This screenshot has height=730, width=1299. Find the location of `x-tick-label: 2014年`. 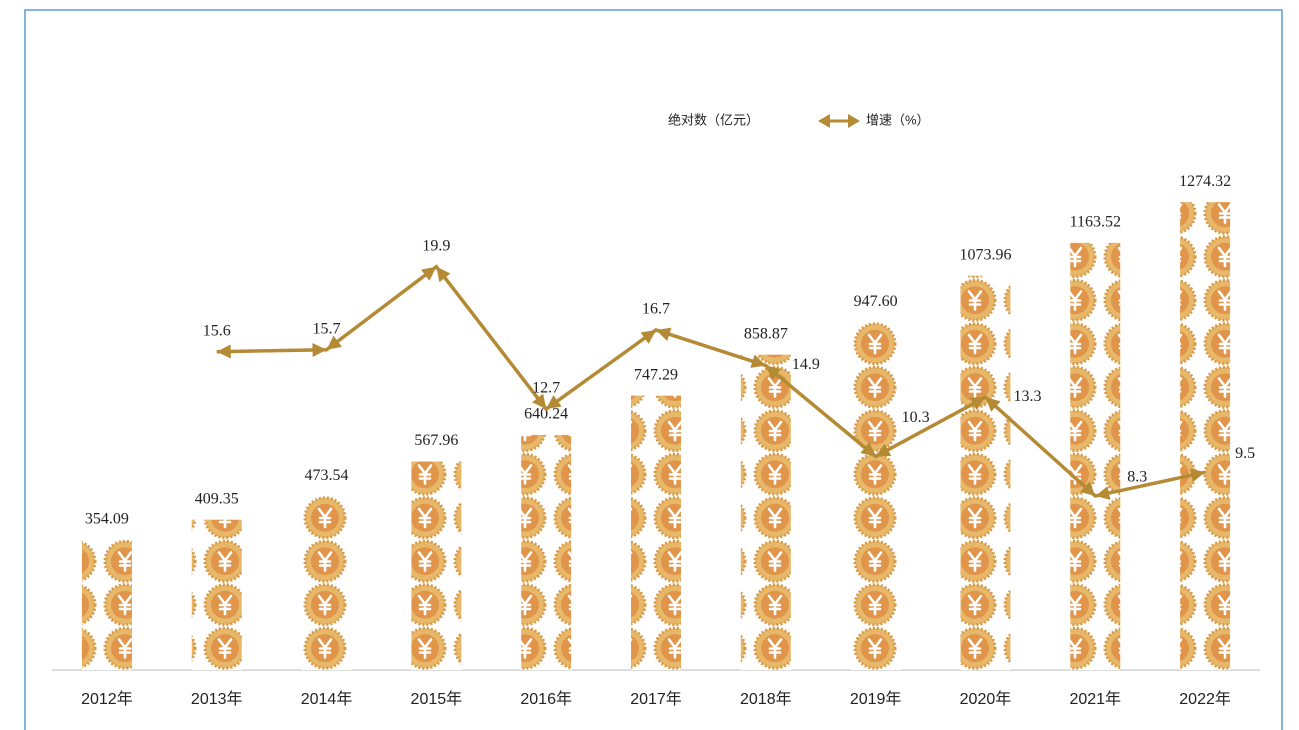

x-tick-label: 2014年 is located at coordinates (327, 699).